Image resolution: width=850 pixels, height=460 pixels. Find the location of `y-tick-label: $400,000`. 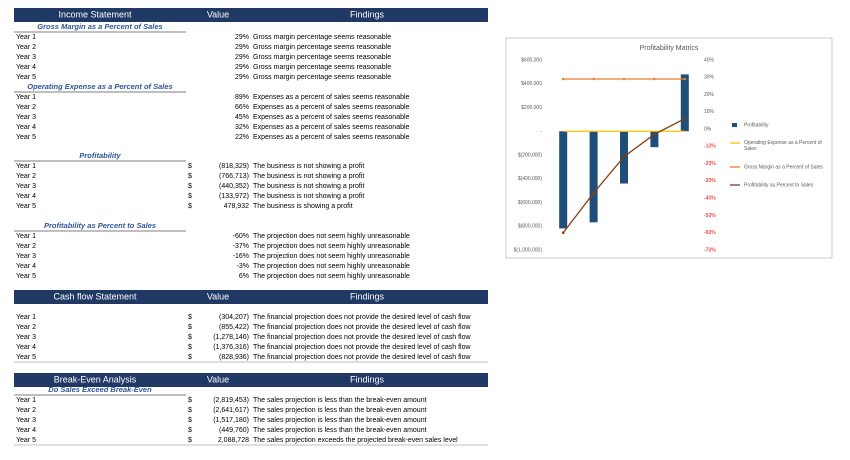

y-tick-label: $400,000 is located at coordinates (531, 84).